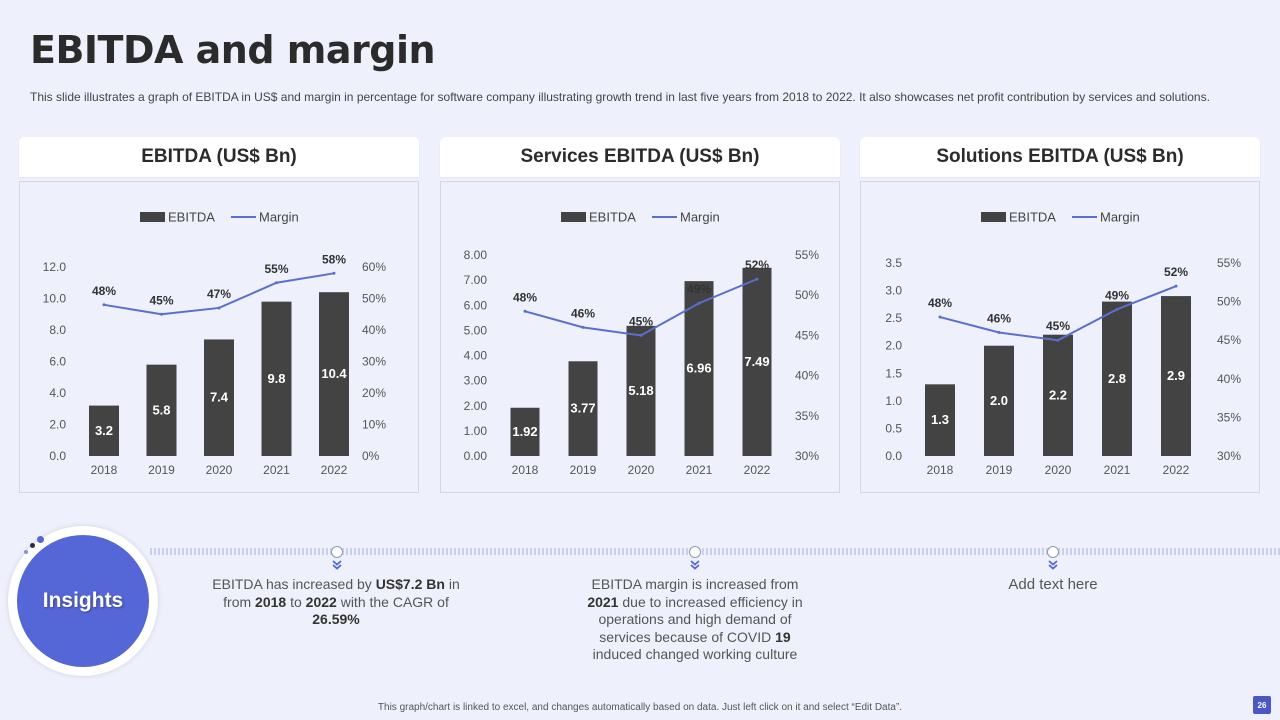 Image resolution: width=1280 pixels, height=720 pixels. What do you see at coordinates (757, 265) in the screenshot?
I see `margin-value-label: 52%` at bounding box center [757, 265].